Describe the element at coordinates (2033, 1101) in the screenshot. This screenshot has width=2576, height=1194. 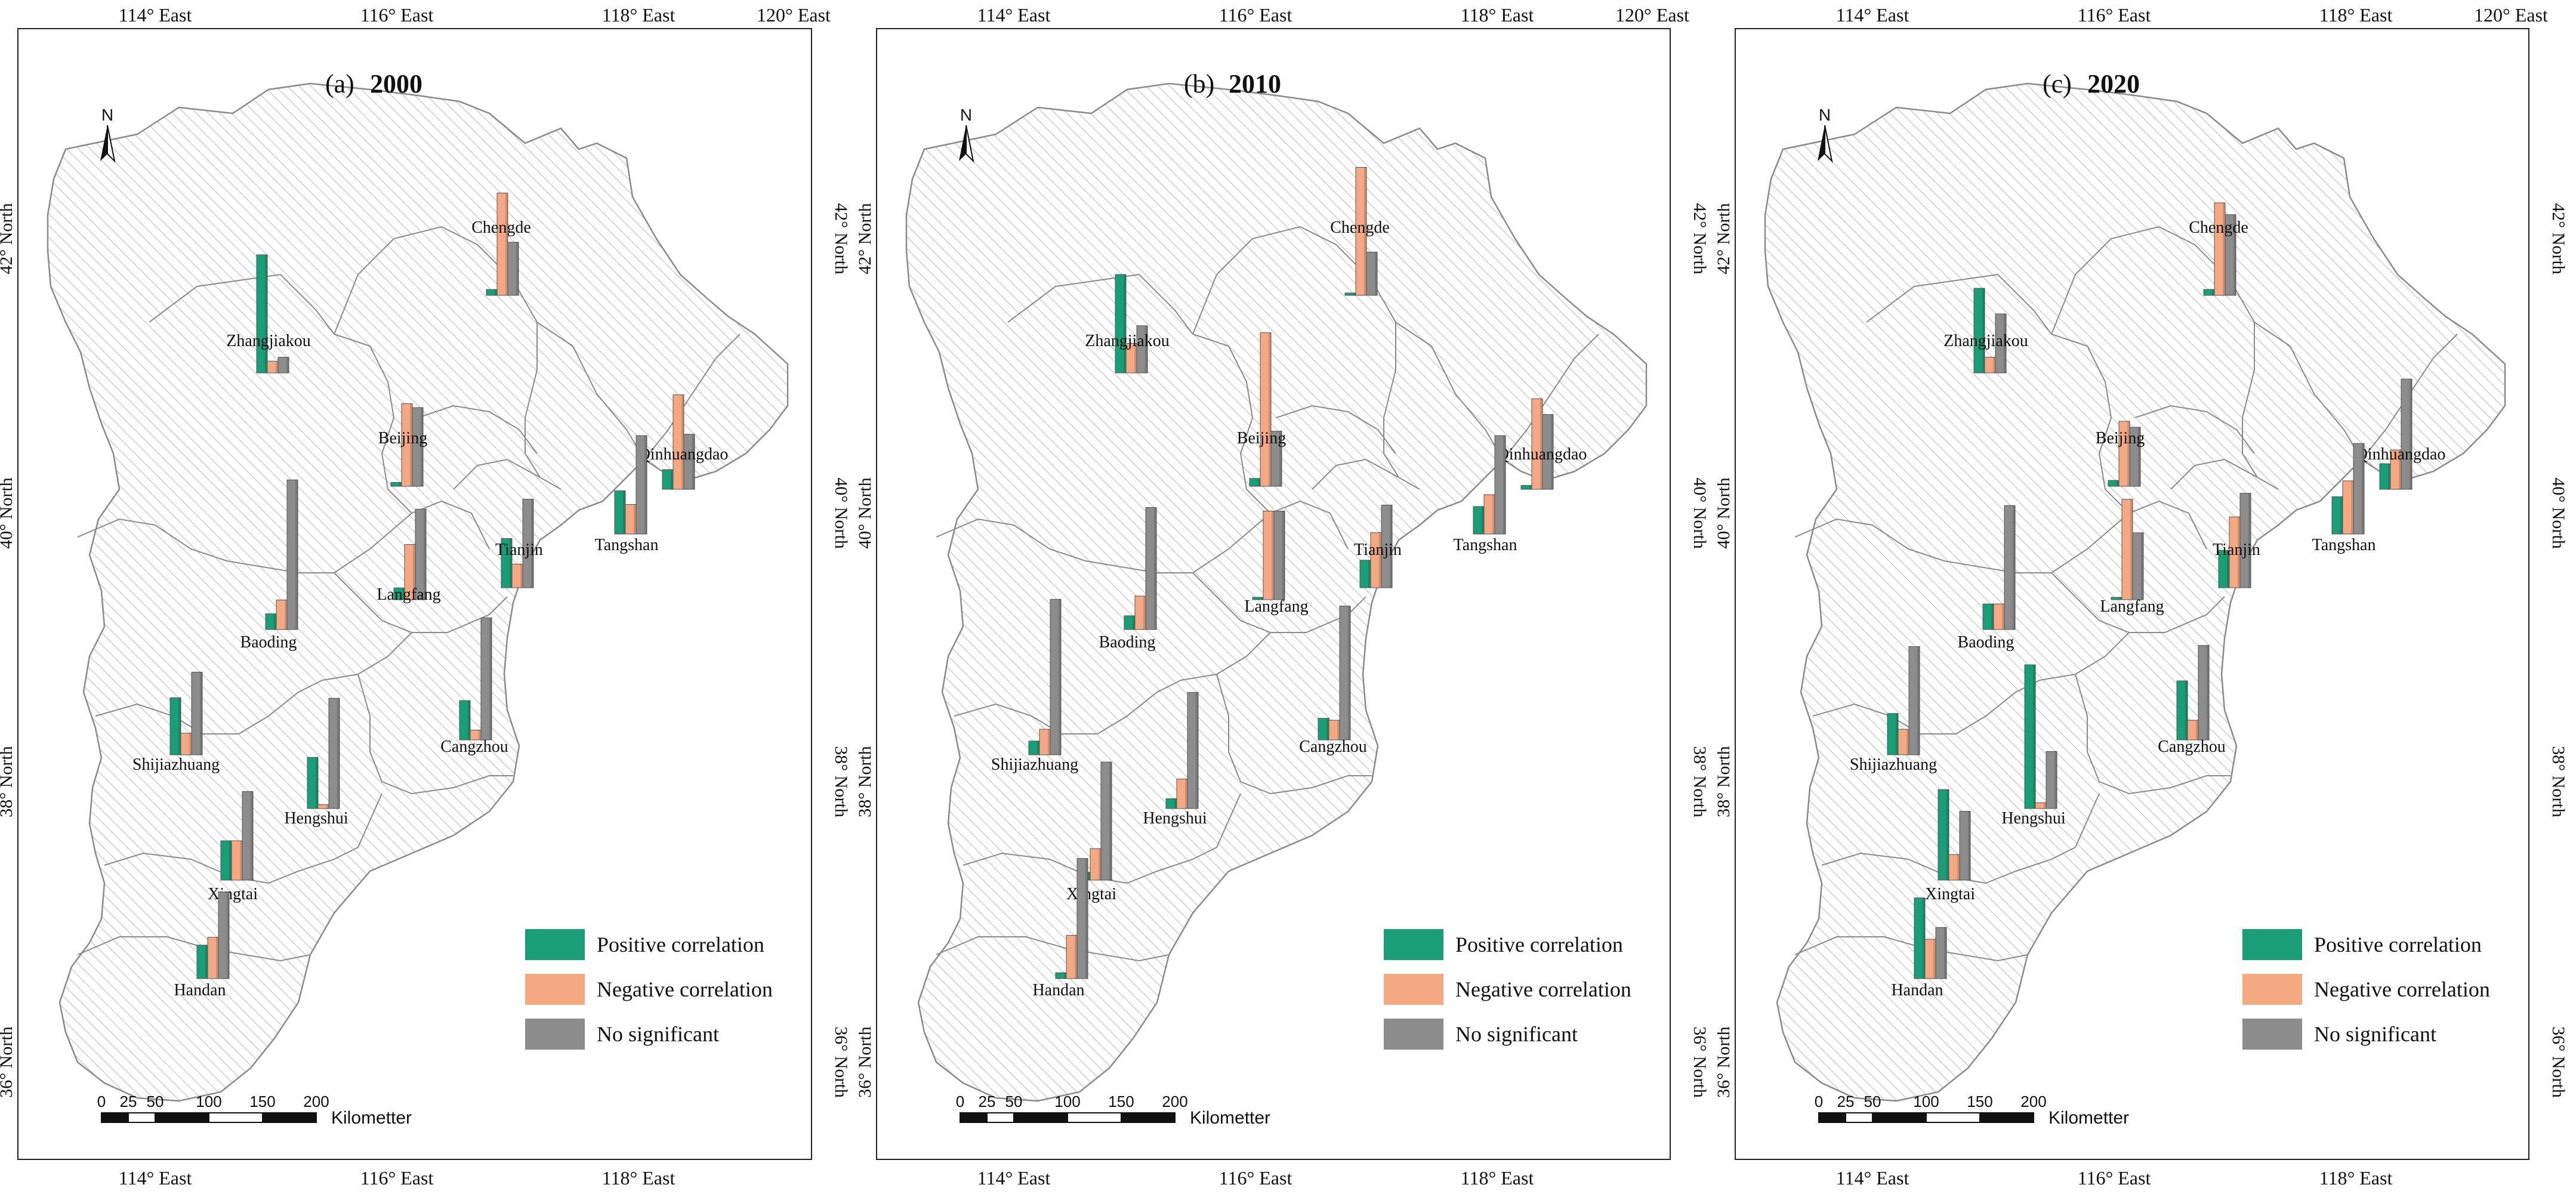
I see `scale-tick: 200` at that location.